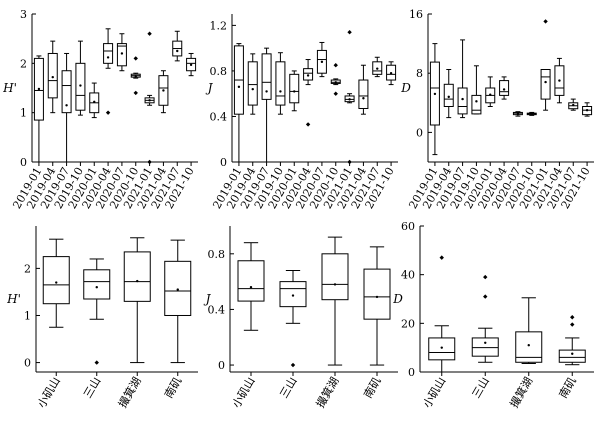 This screenshot has height=428, width=613. I want to click on panel-bottom-right-D: 0 20 40 60 D 小矶山 三山 撮箕湖 南矶, so click(493, 315).